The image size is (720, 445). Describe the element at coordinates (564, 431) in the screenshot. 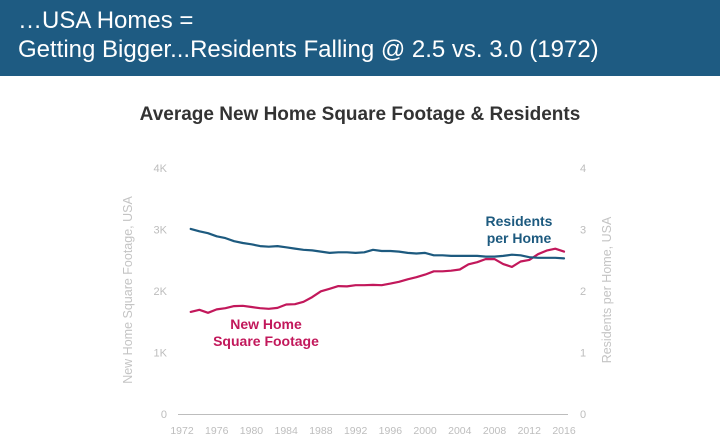

I see `x-tick: 2016` at that location.